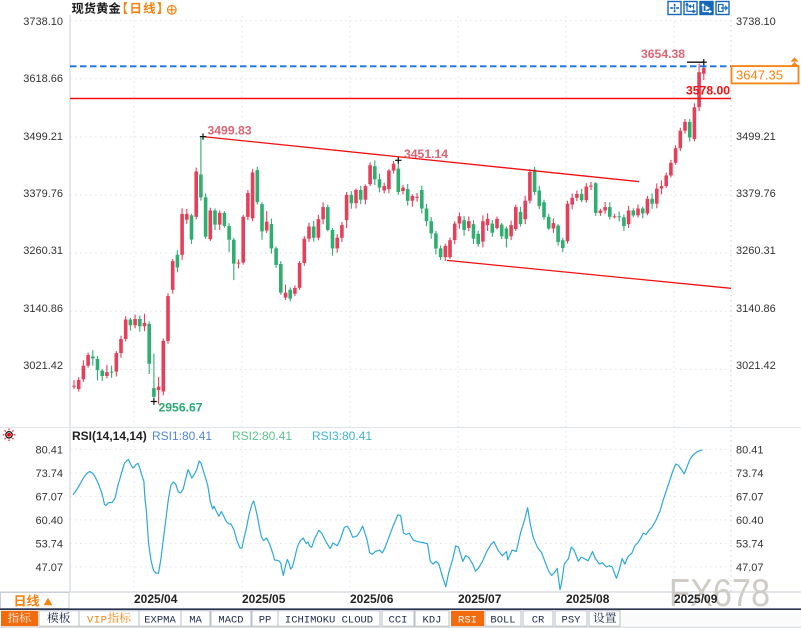 The height and width of the screenshot is (628, 801). I want to click on svg-text: PP, so click(265, 621).